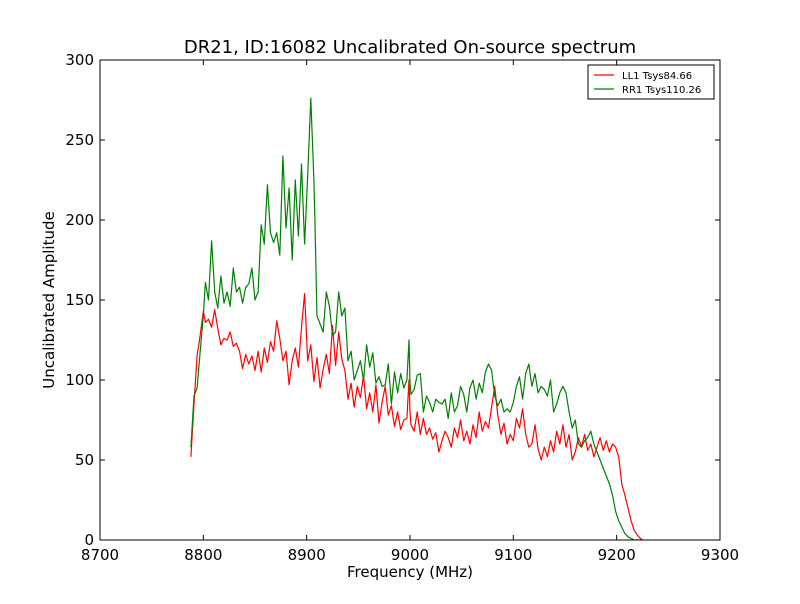  I want to click on x-tick-label: 8700, so click(100, 555).